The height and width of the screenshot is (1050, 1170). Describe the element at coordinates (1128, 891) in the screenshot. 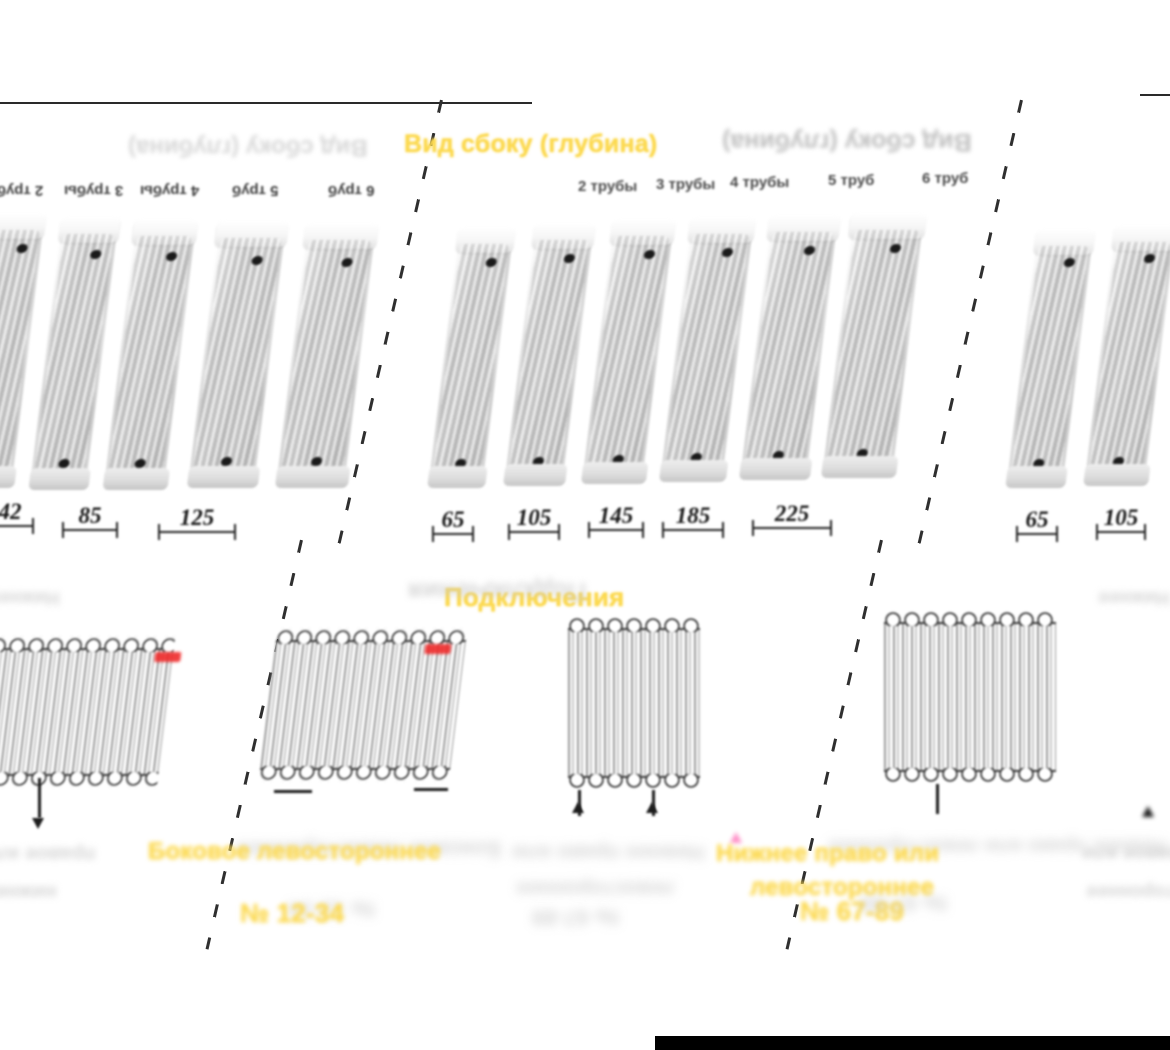

I see `ghost-text-right-bottom-b: левостороннее` at that location.